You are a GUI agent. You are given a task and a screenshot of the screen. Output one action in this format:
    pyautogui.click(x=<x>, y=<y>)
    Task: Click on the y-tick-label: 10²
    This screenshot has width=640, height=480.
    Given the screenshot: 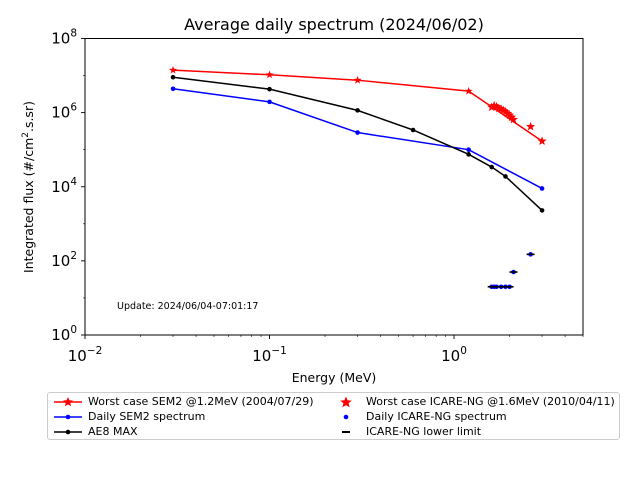 What is the action you would take?
    pyautogui.click(x=64, y=260)
    